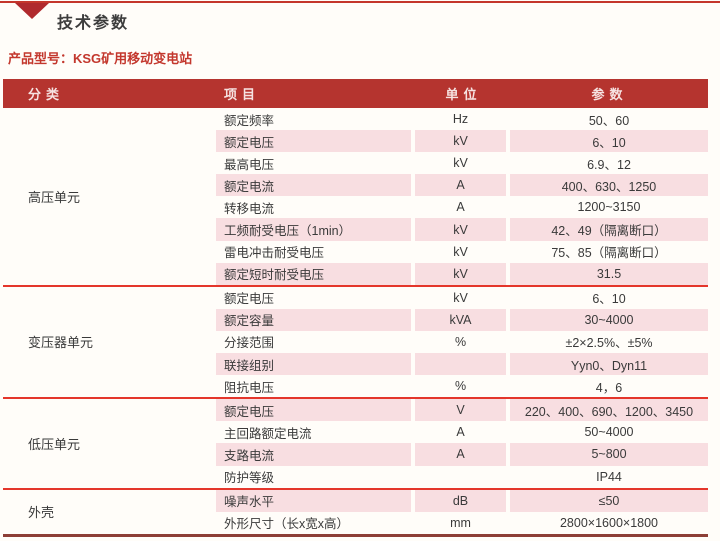 This screenshot has height=541, width=720. Describe the element at coordinates (313, 229) in the screenshot. I see `item-cell: 工频耐受电压（1min）` at that location.